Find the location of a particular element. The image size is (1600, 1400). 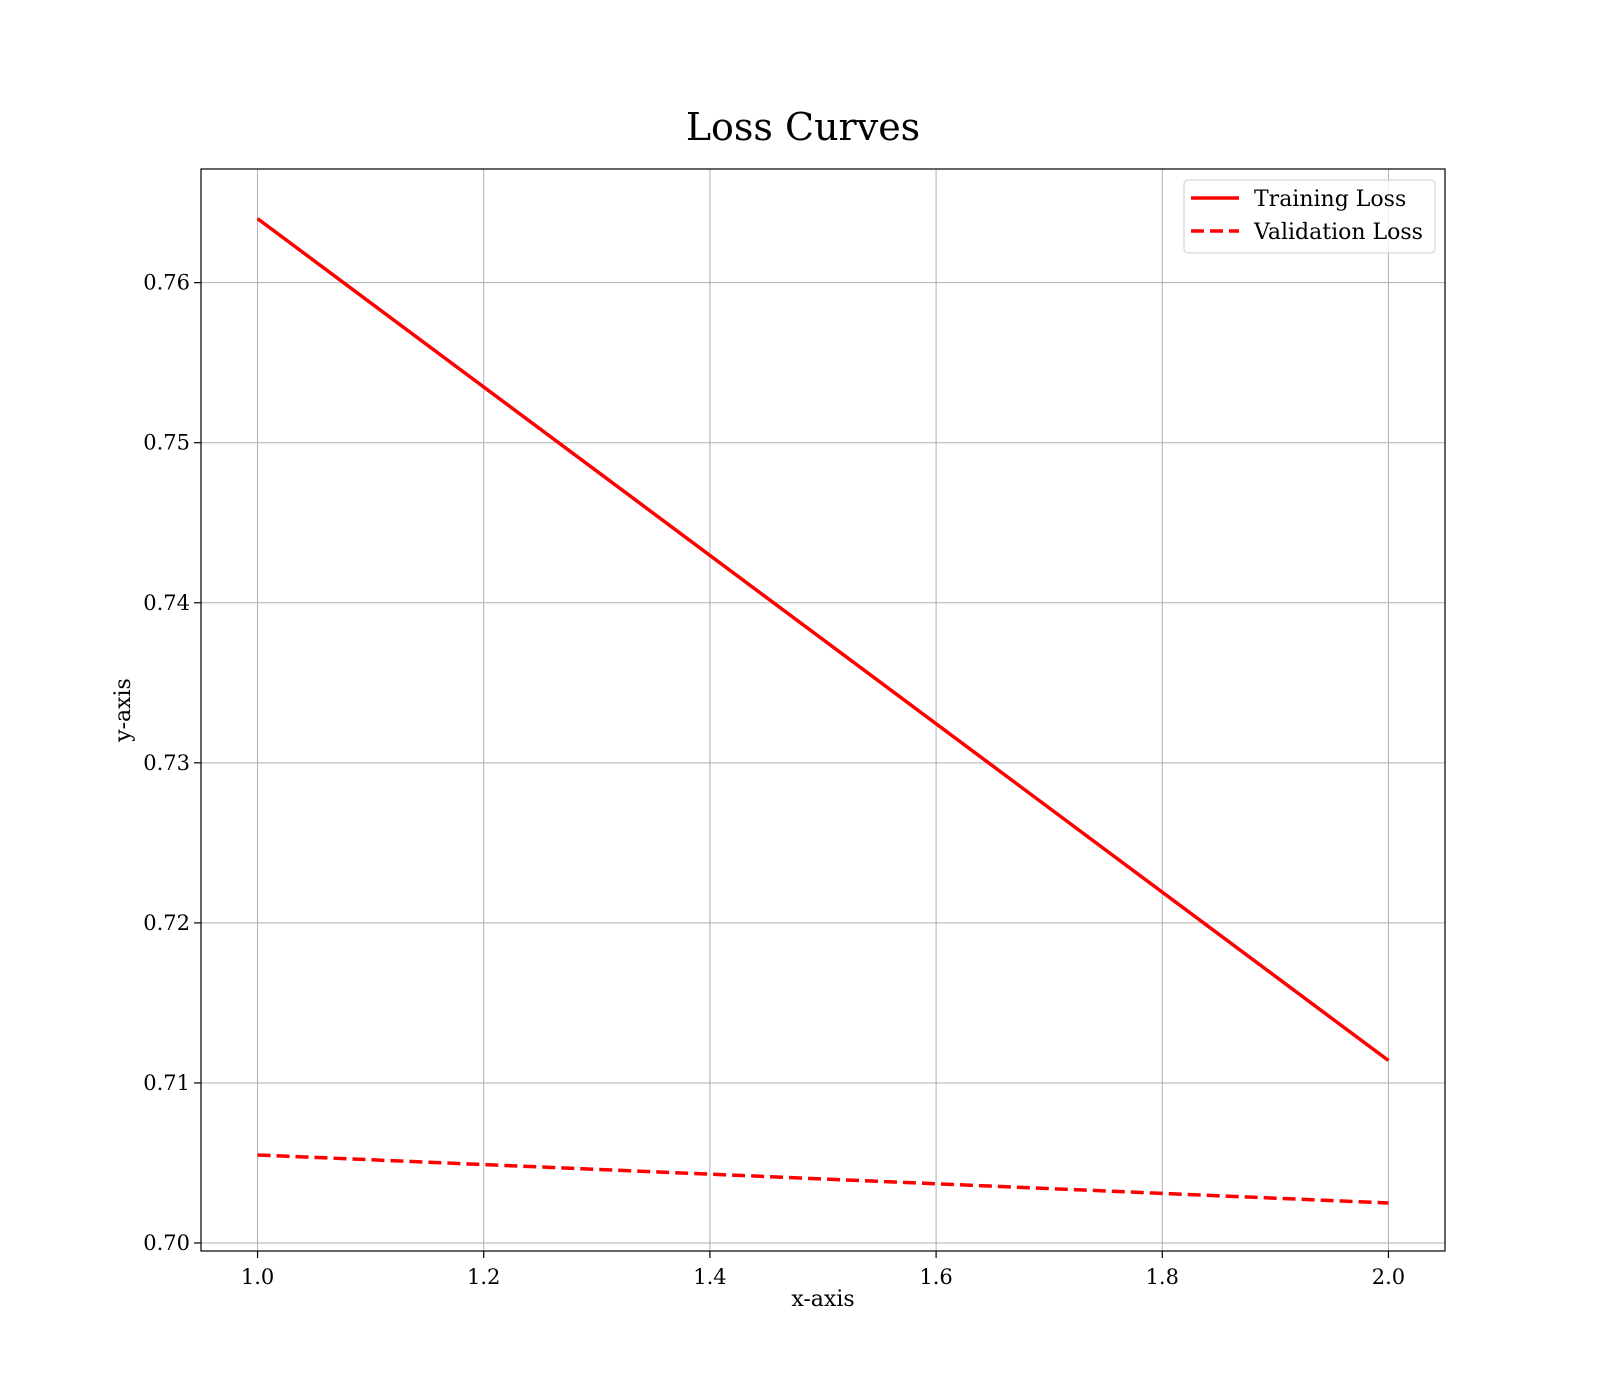

legend-label-validation-loss: Validation Loss is located at coordinates (1338, 232).